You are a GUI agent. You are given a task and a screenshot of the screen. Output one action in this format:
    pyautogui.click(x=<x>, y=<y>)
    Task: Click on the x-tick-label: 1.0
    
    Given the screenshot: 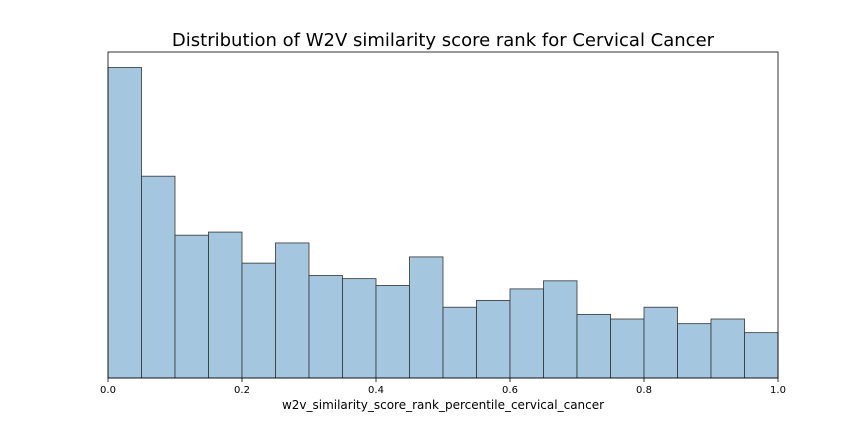 What is the action you would take?
    pyautogui.click(x=778, y=390)
    